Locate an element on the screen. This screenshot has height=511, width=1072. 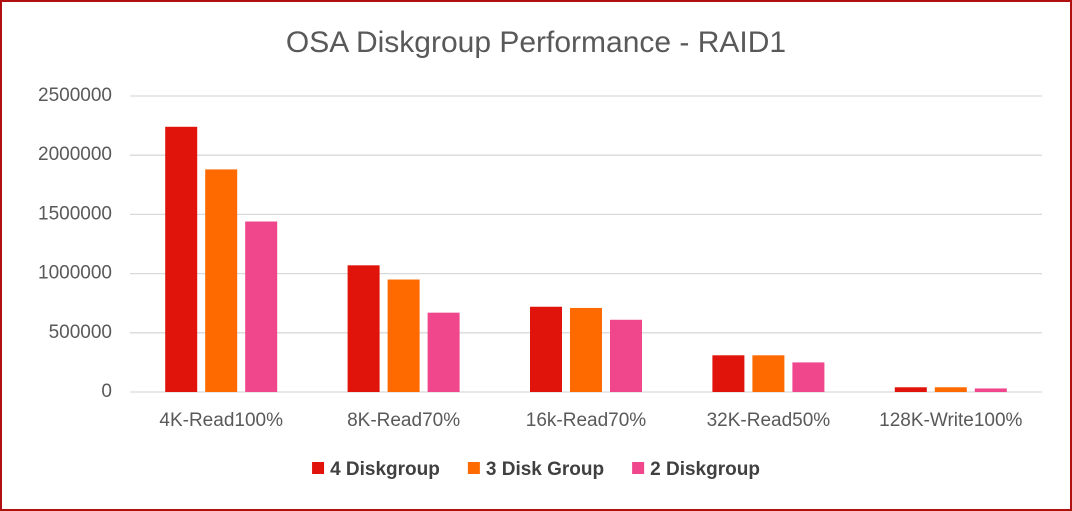
legend-label: 4 Diskgroup is located at coordinates (385, 469).